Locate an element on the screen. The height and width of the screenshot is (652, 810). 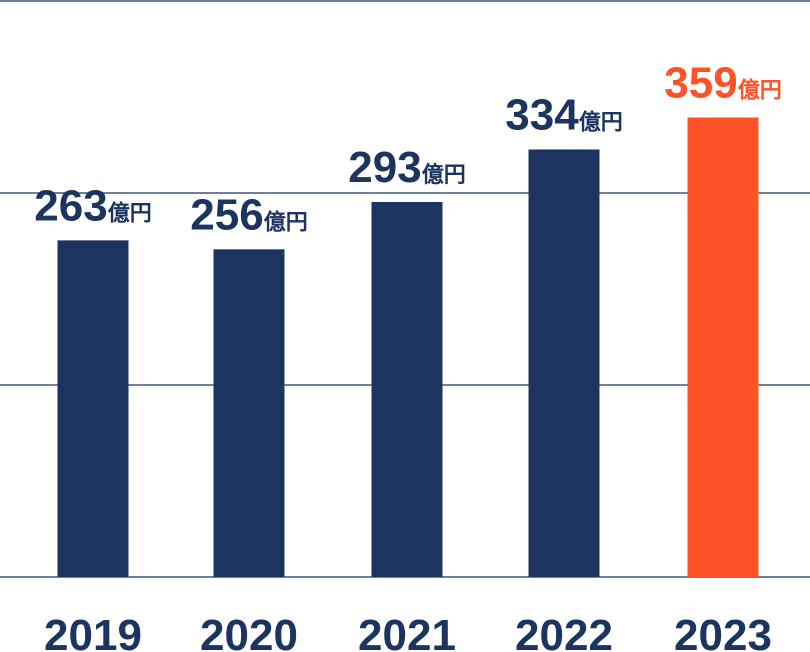
bar-2021 is located at coordinates (407, 389).